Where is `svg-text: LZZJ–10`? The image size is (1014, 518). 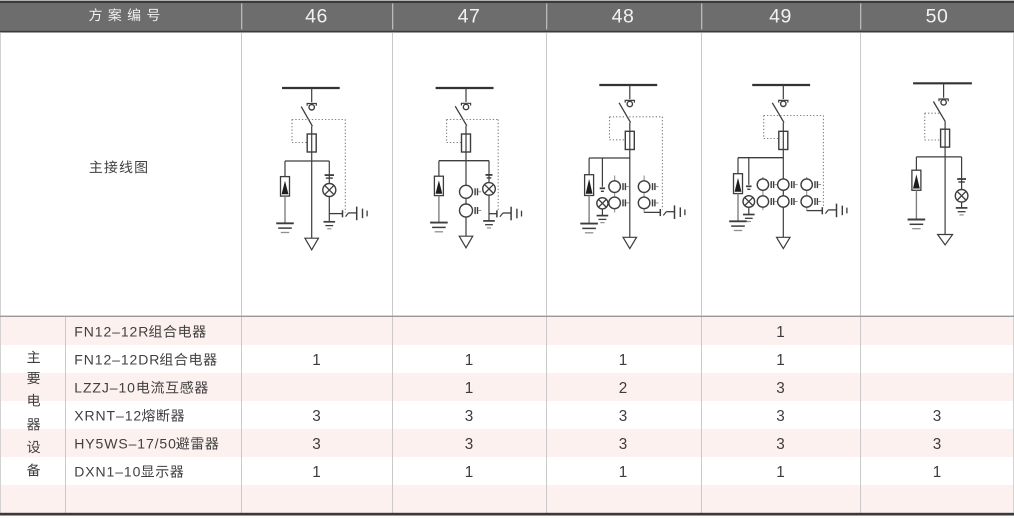
svg-text: LZZJ–10 is located at coordinates (105, 388).